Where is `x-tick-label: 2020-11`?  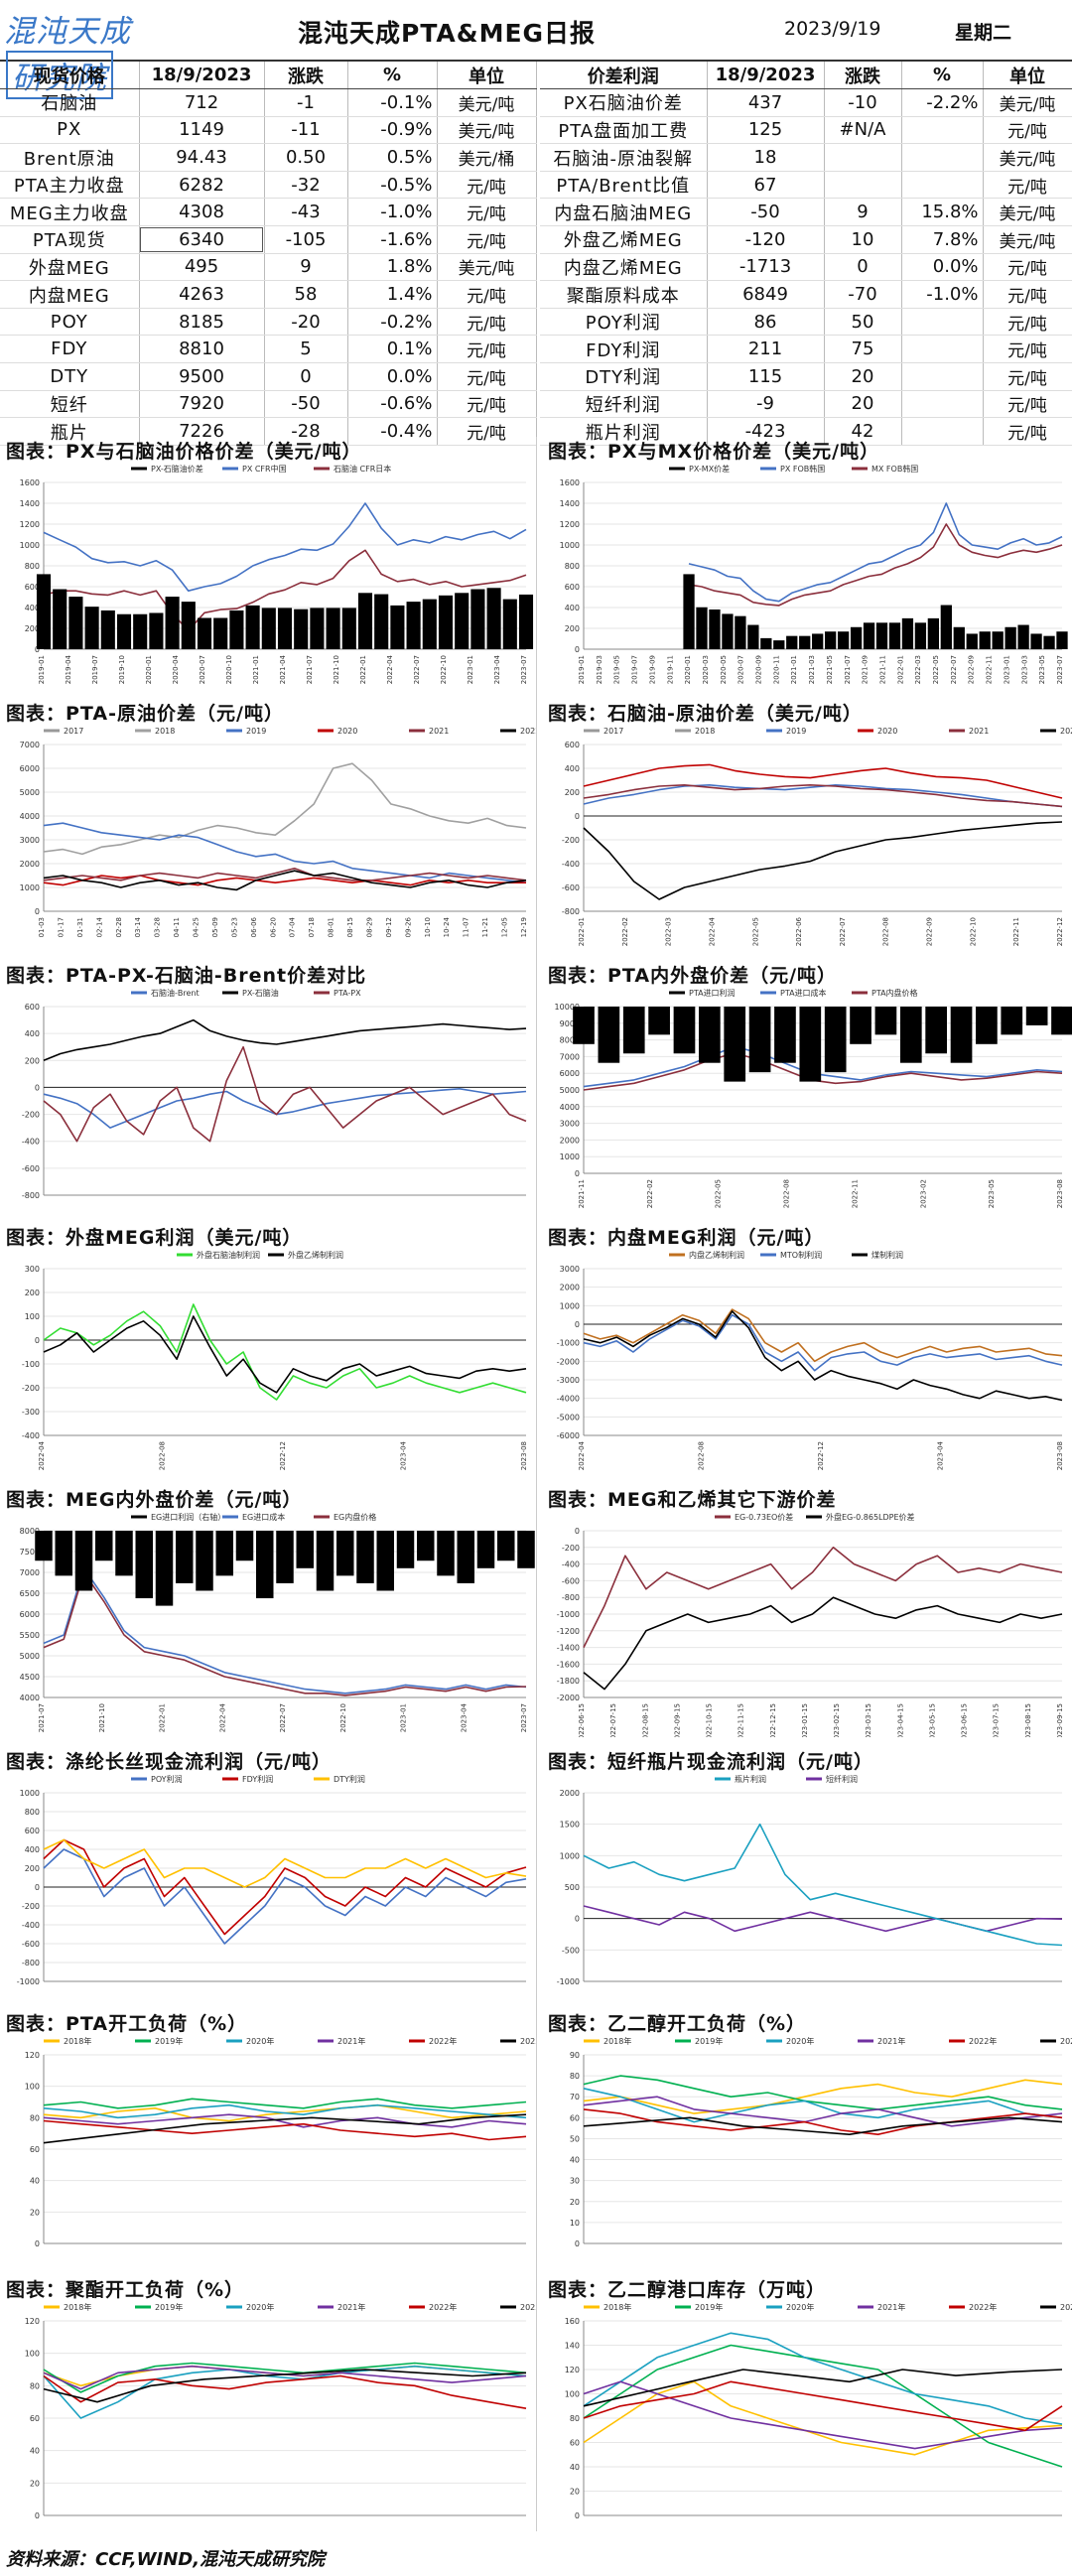
x-tick-label: 2020-11 is located at coordinates (776, 670).